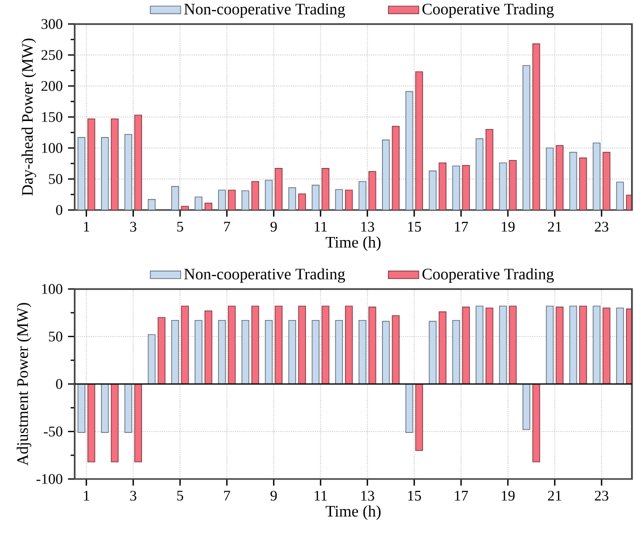  Describe the element at coordinates (49, 479) in the screenshot. I see `y-tick-label: -100` at that location.